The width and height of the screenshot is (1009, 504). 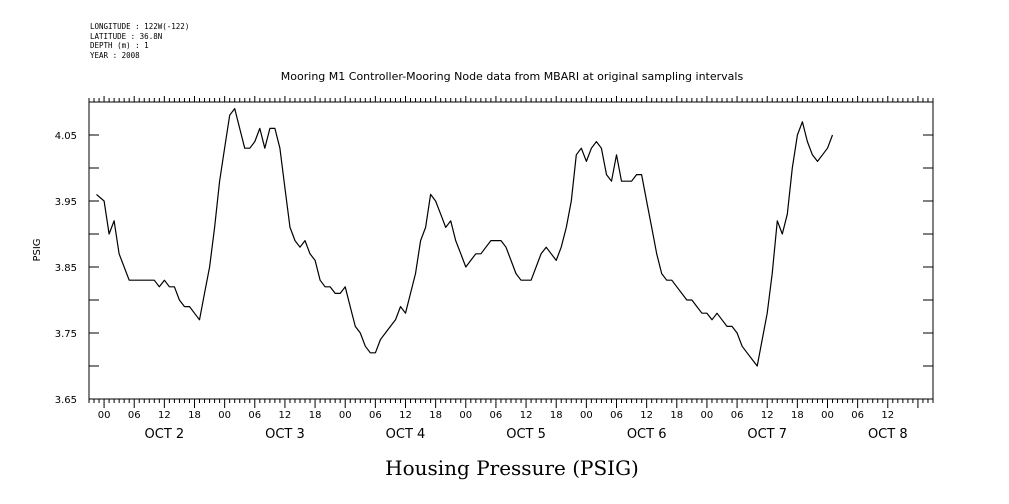 I want to click on depth-label: DEPTH (m) : 1, so click(x=119, y=45).